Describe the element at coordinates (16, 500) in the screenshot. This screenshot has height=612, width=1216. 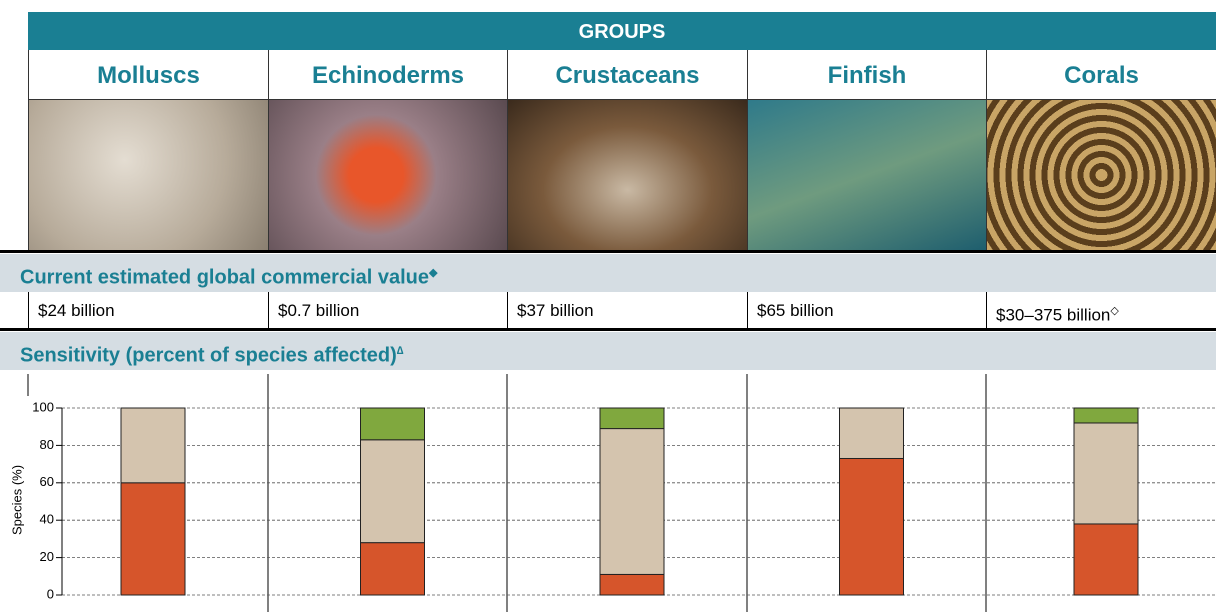
I see `y-axis-label: Species (%)` at that location.